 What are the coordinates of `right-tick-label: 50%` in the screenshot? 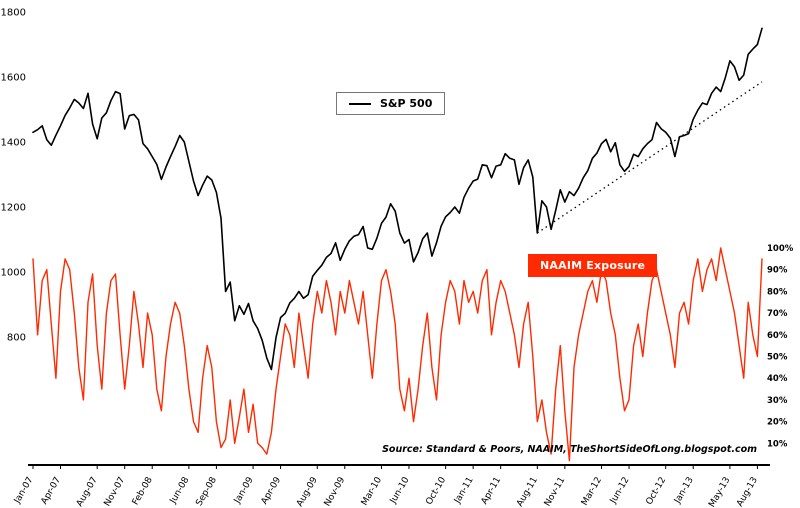 It's located at (777, 358).